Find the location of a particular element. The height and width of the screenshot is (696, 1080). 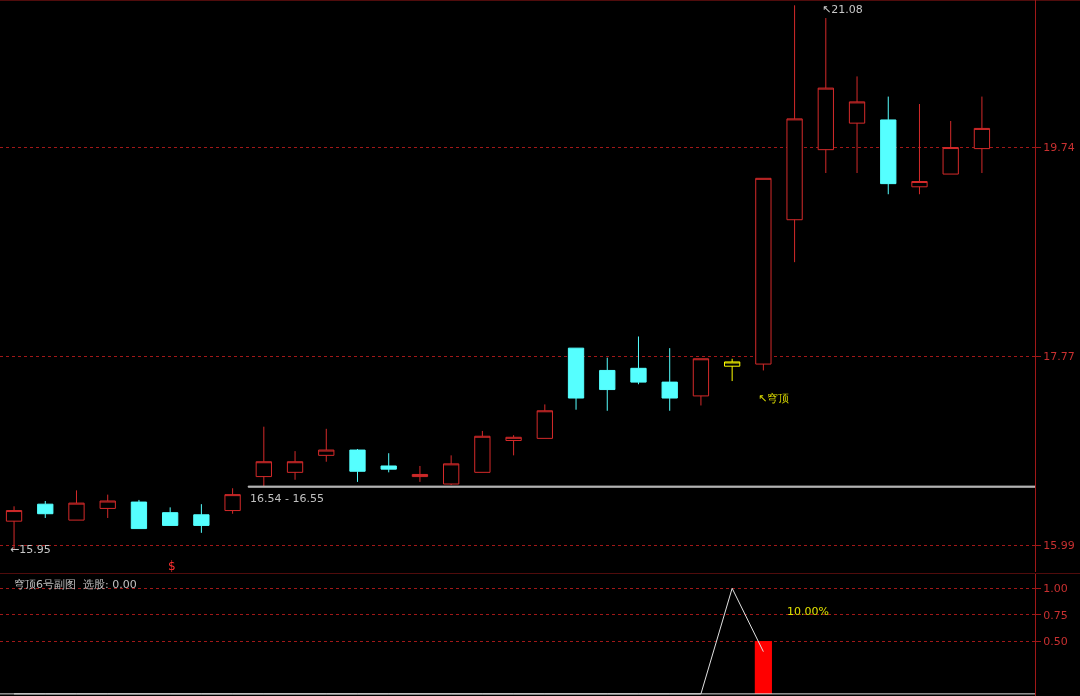

y-tick-label: 19.74 is located at coordinates (1059, 148).